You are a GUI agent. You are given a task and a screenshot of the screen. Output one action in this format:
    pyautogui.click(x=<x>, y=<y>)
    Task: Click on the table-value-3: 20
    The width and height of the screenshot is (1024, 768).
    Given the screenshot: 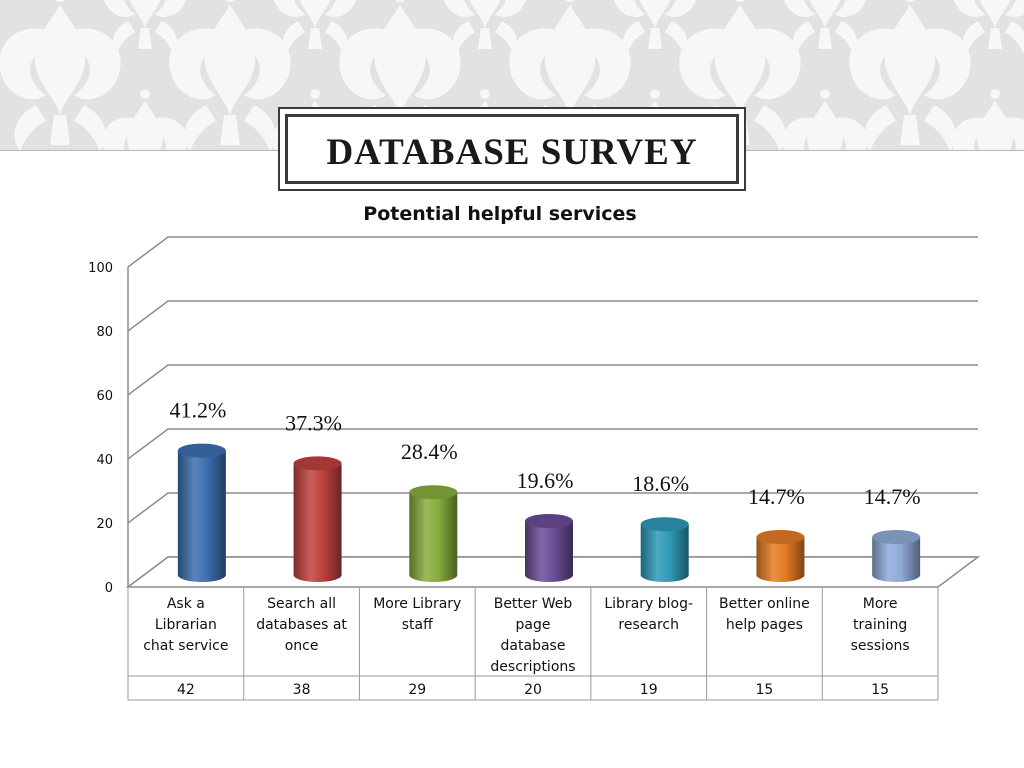 What is the action you would take?
    pyautogui.click(x=533, y=690)
    